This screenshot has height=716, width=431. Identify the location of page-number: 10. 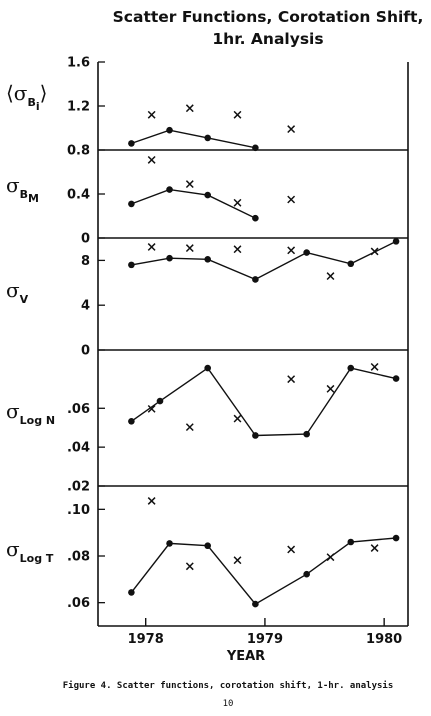
(228, 704).